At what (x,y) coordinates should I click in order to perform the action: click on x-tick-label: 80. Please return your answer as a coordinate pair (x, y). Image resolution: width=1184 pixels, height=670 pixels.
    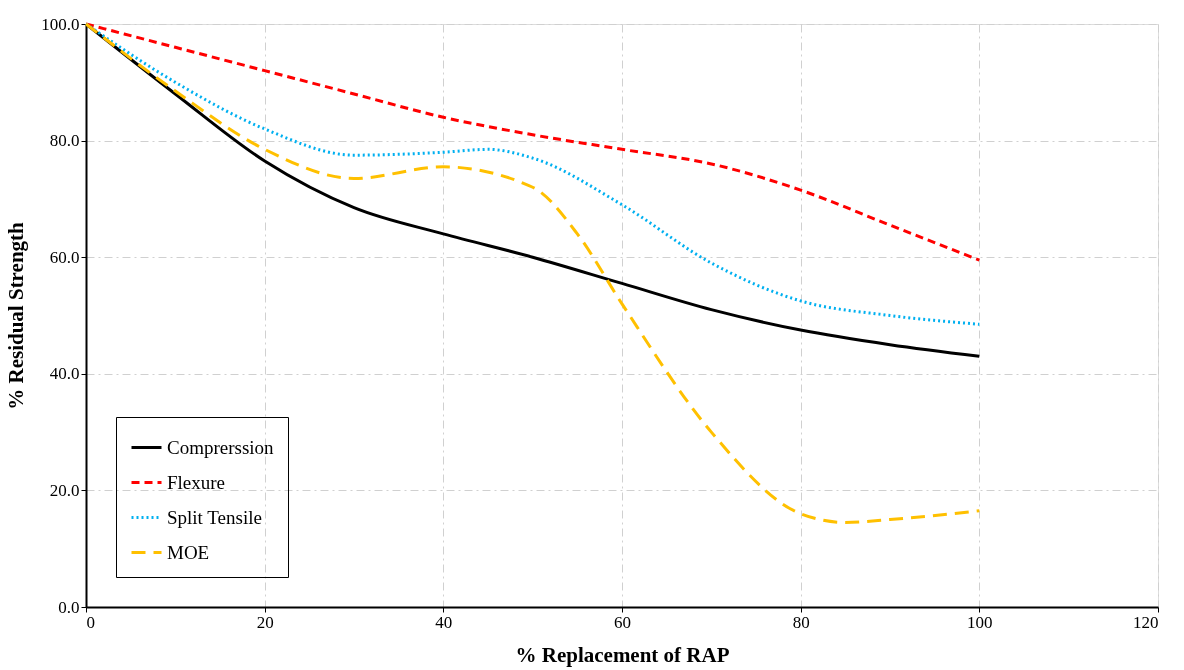
    Looking at the image, I should click on (801, 622).